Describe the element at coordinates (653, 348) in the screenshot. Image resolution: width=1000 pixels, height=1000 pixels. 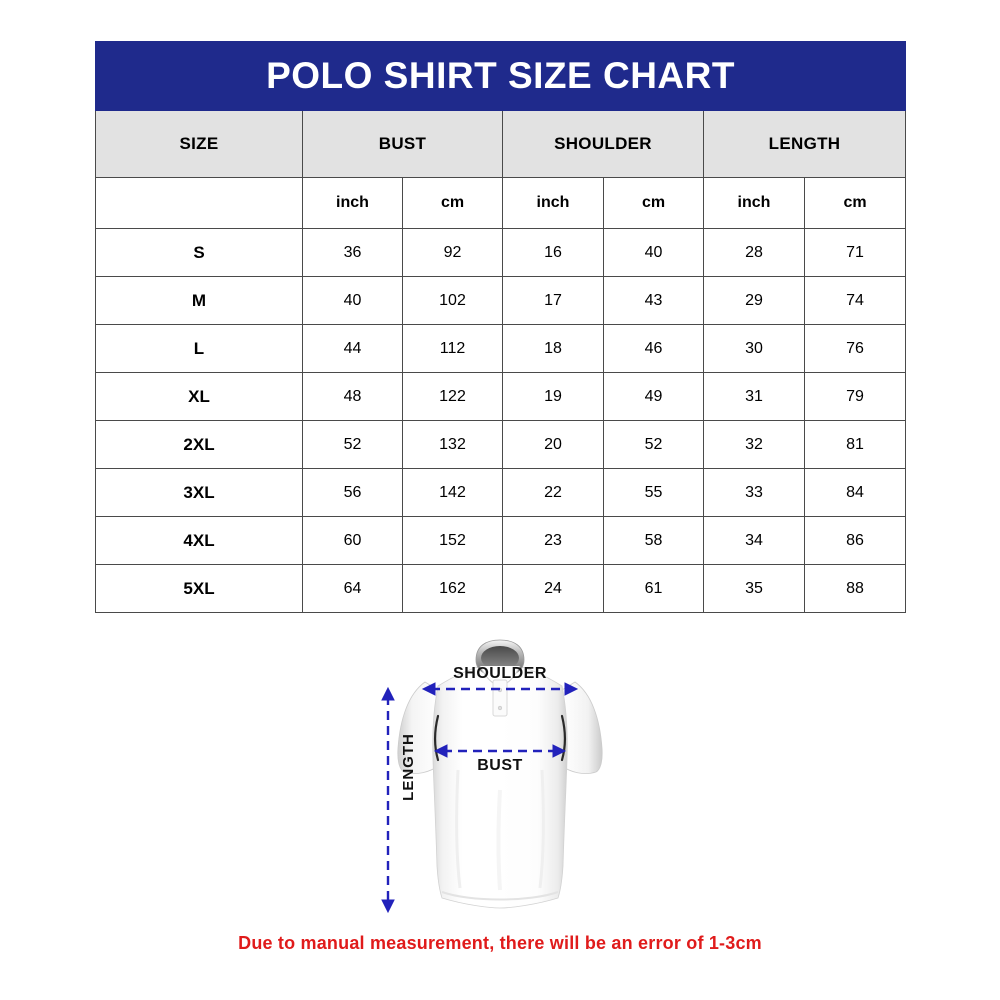
I see `cell-shoulder-cm: 46` at that location.